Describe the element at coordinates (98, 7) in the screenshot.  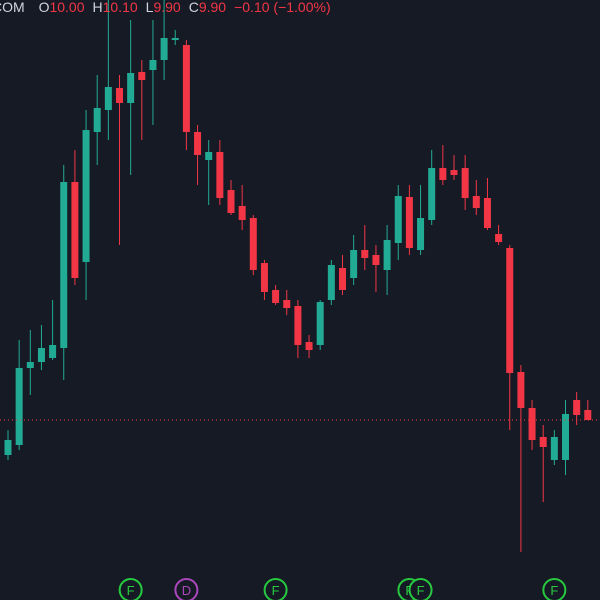
I see `legend-key: H` at that location.